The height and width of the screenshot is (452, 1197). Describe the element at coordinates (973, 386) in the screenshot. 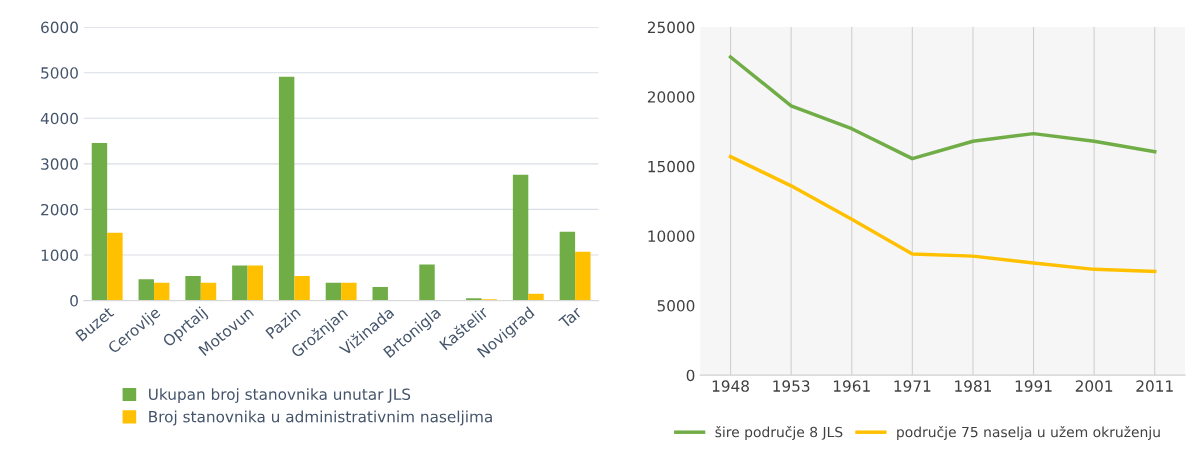

I see `x-tick-label: 1981` at that location.